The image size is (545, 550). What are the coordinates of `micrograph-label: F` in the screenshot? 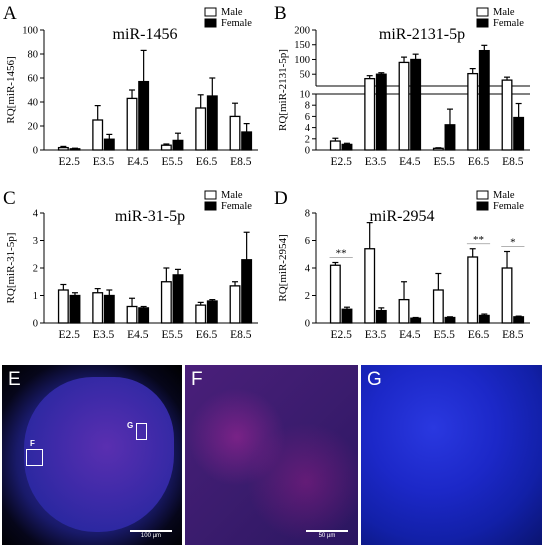 It's located at (197, 379).